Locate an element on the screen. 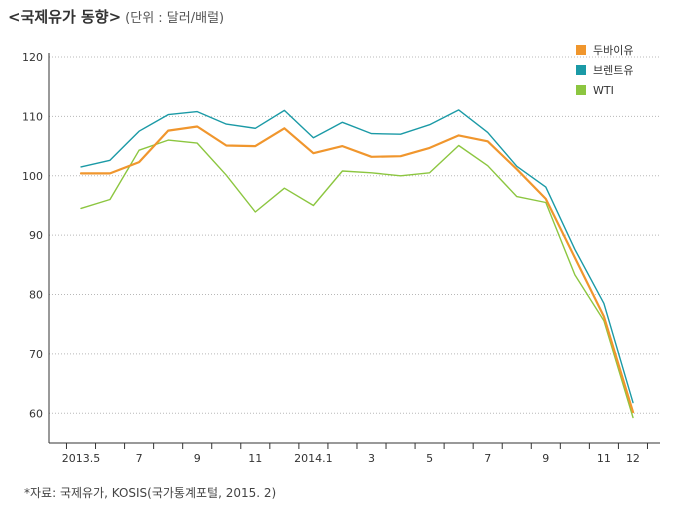  chart-title-text: <국제유가 동향> is located at coordinates (65, 17).